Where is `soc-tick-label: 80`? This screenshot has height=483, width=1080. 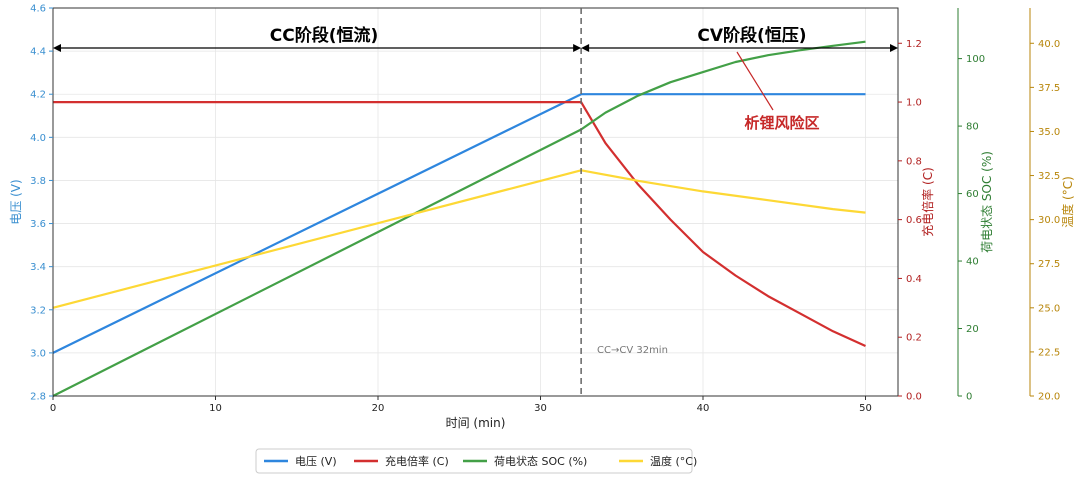 soc-tick-label: 80 is located at coordinates (972, 127).